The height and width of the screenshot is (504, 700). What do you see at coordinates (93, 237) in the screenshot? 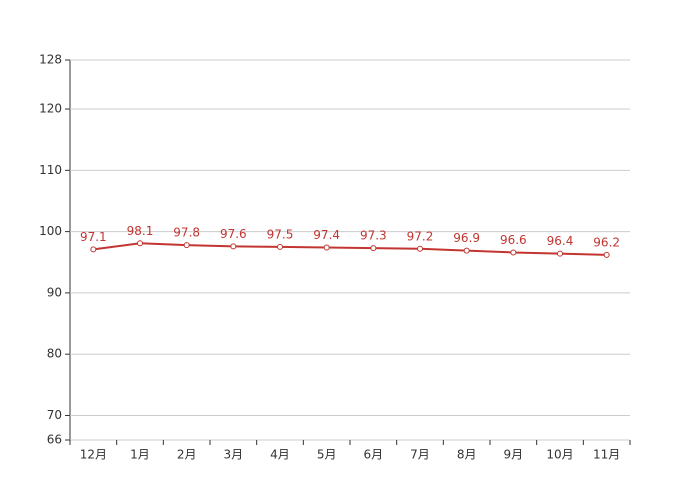
I see `data-label: 97.1` at bounding box center [93, 237].